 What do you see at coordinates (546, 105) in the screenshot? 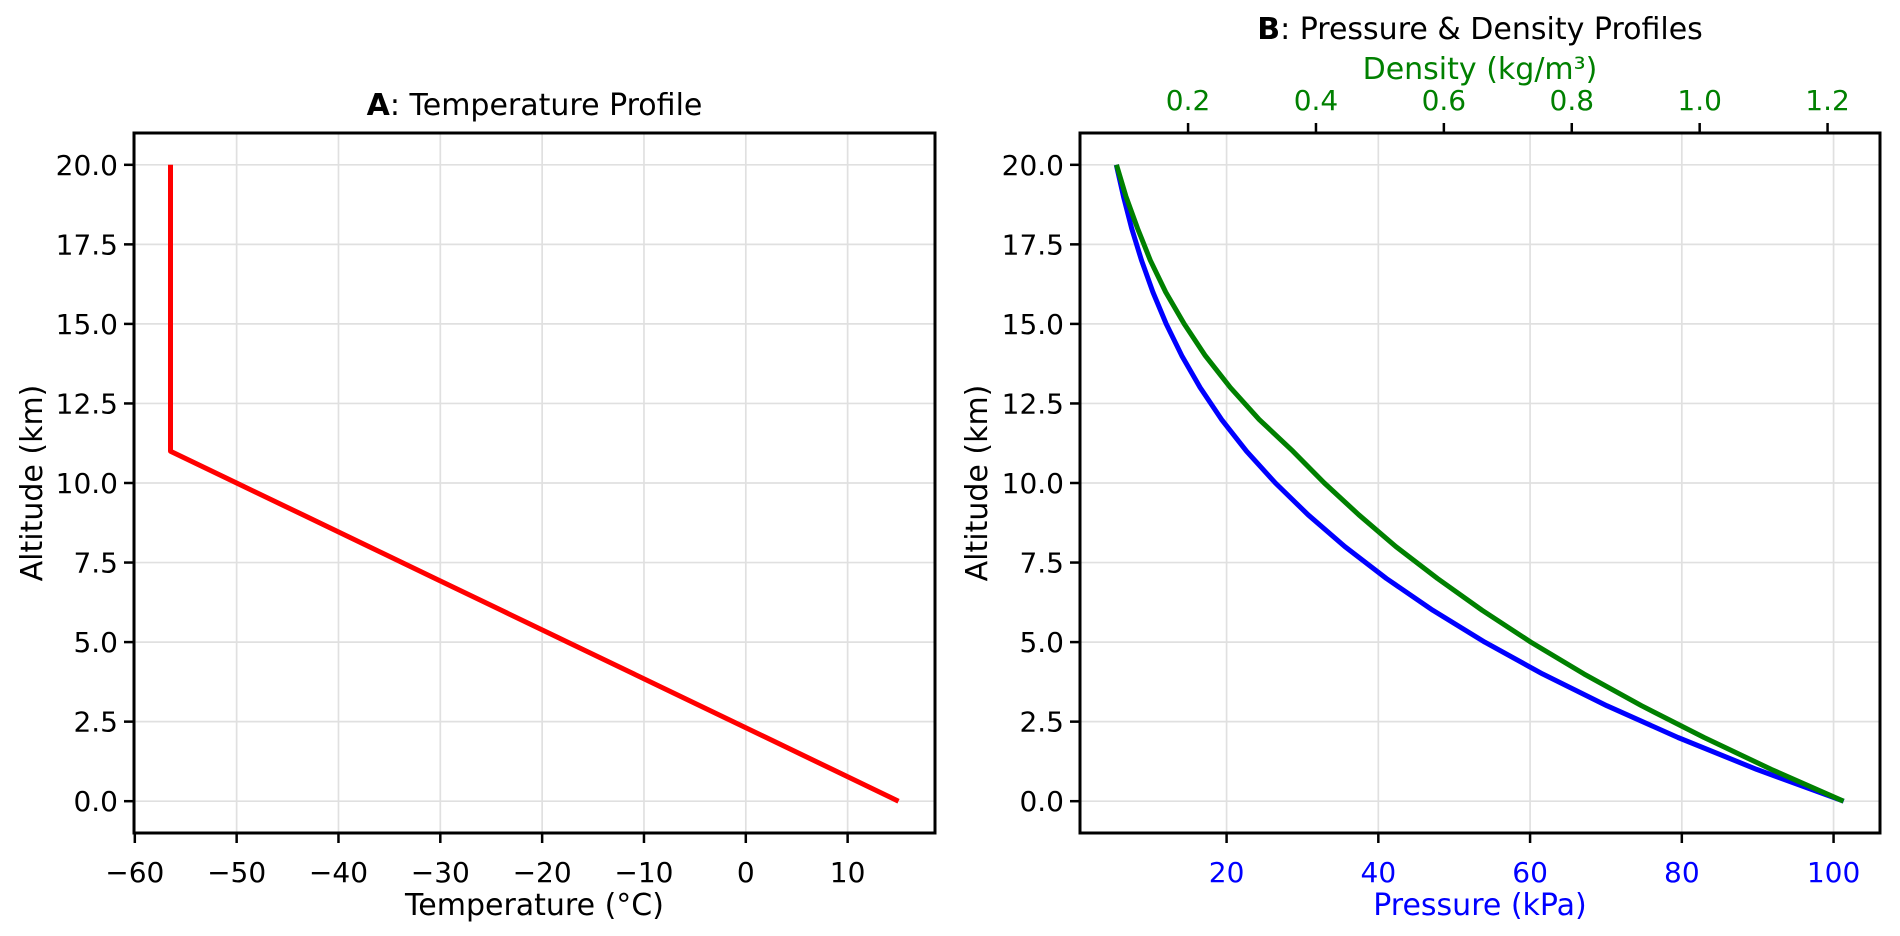
I see `panel-a-title-text: : Temperature Profile` at bounding box center [546, 105].